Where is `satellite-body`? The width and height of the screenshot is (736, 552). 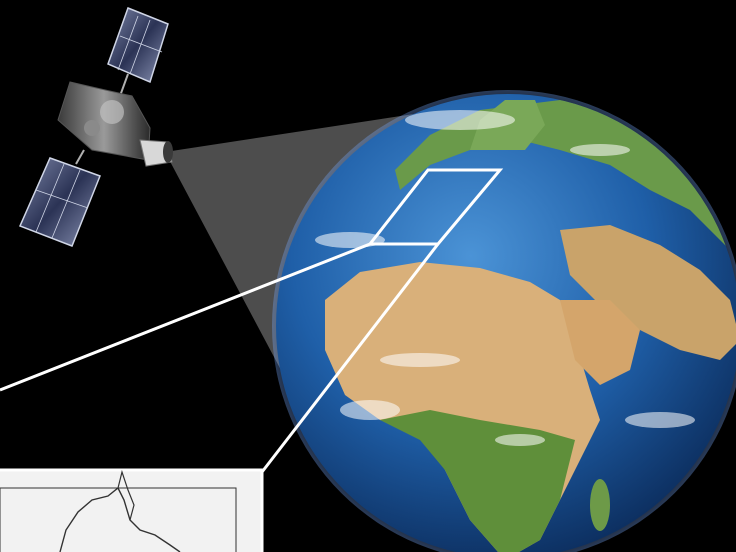
satellite-body is located at coordinates (104, 121).